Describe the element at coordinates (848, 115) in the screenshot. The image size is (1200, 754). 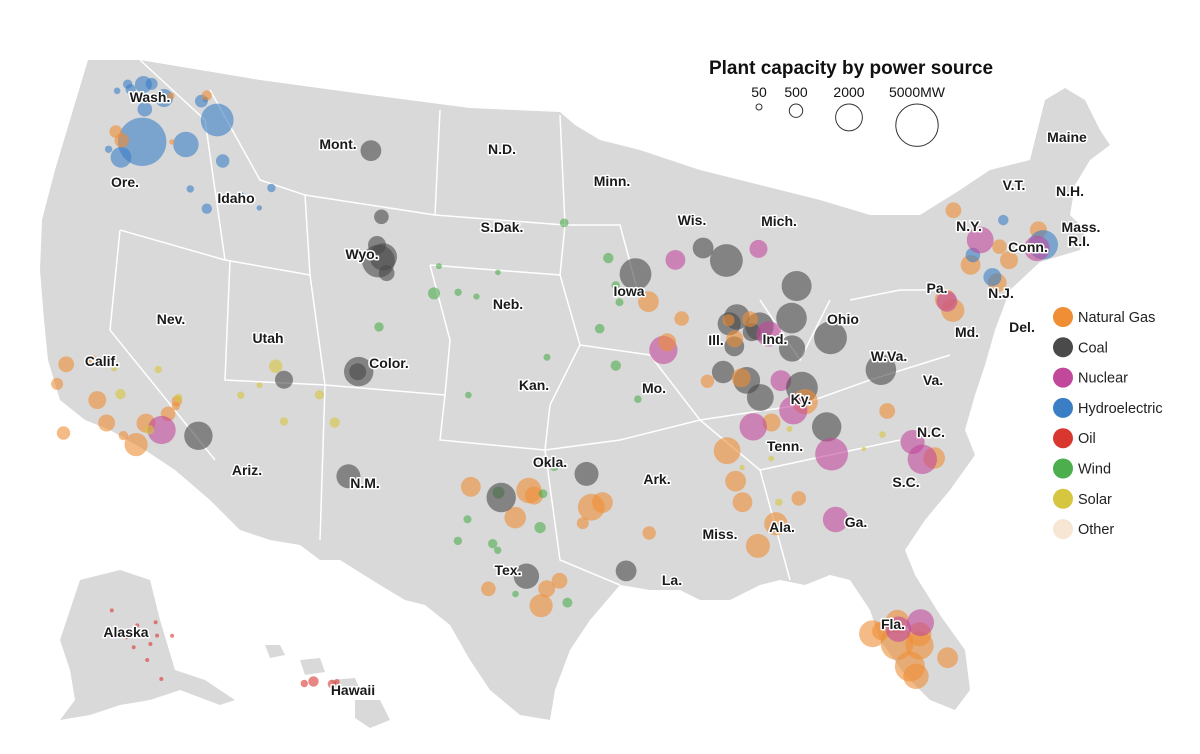
I see `size-legend: 50 500 2000 5000MW` at that location.